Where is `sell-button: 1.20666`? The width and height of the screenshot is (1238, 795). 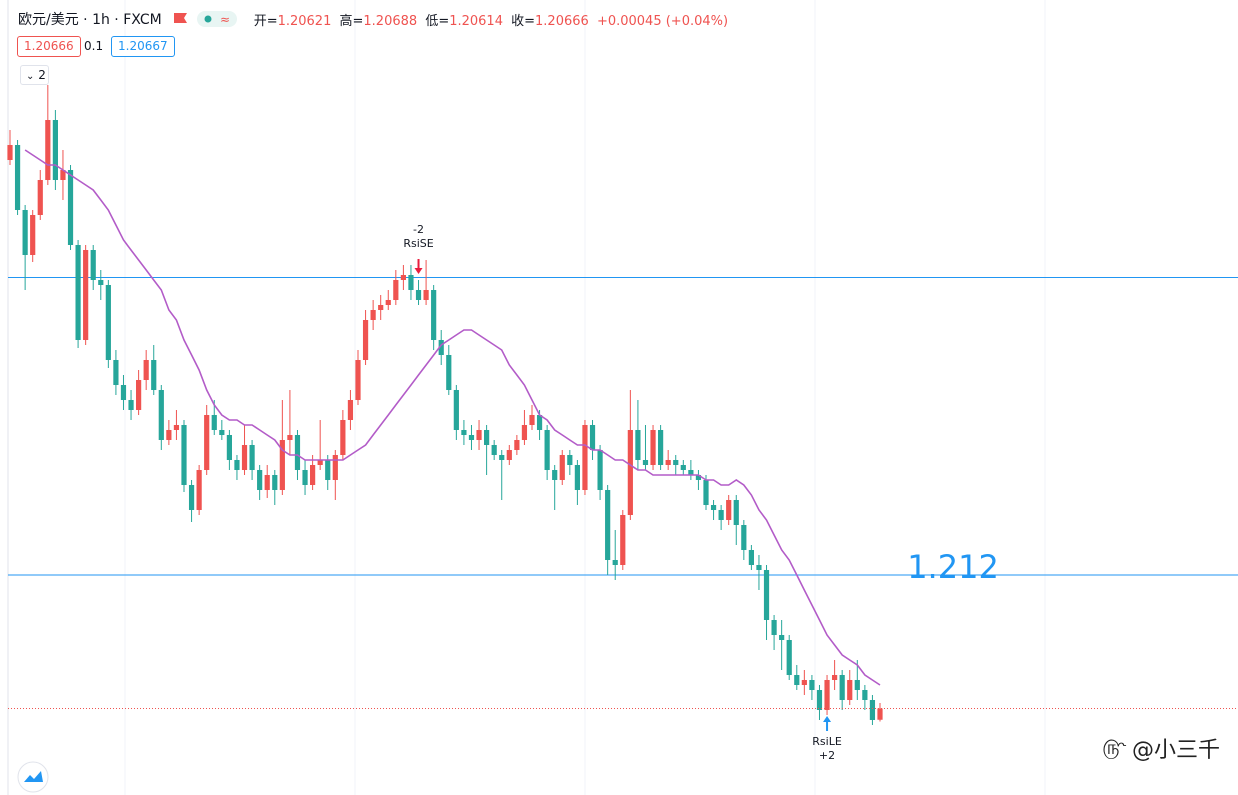
sell-button: 1.20666 is located at coordinates (49, 46).